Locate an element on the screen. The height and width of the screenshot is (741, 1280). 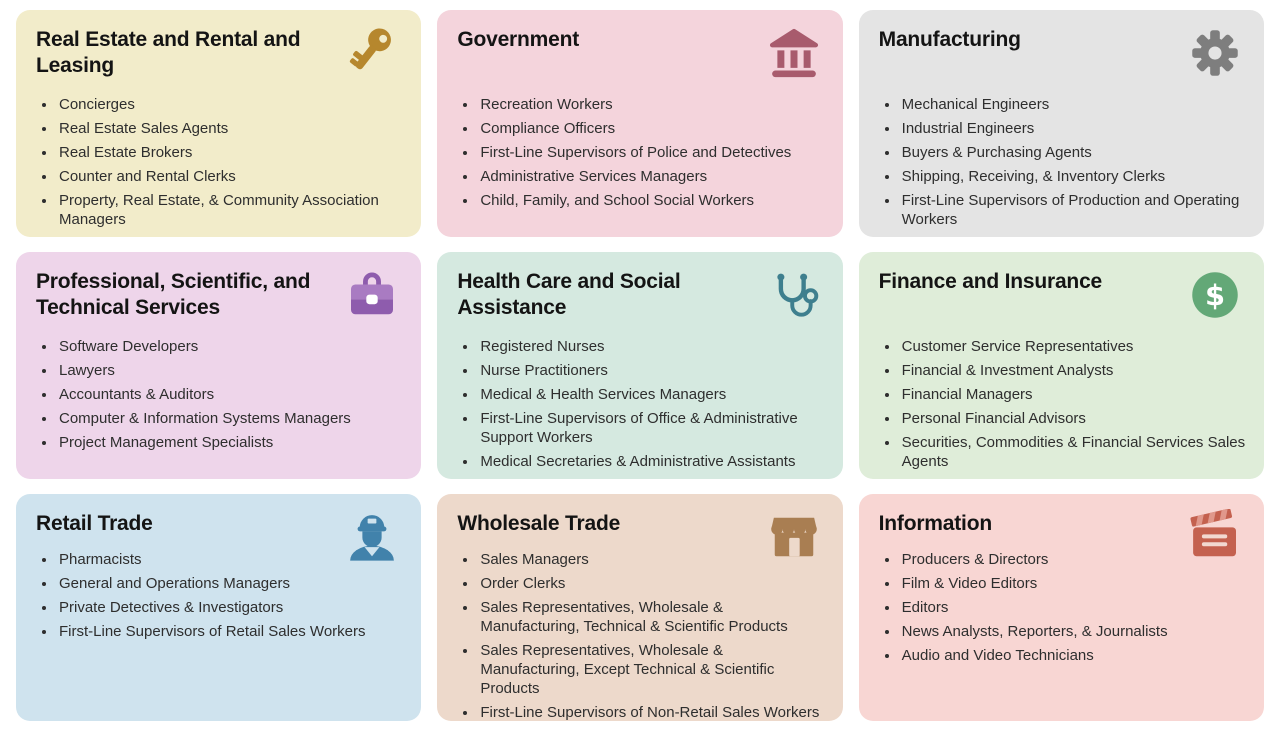
occupation-item: Administrative Services Managers is located at coordinates (651, 176).